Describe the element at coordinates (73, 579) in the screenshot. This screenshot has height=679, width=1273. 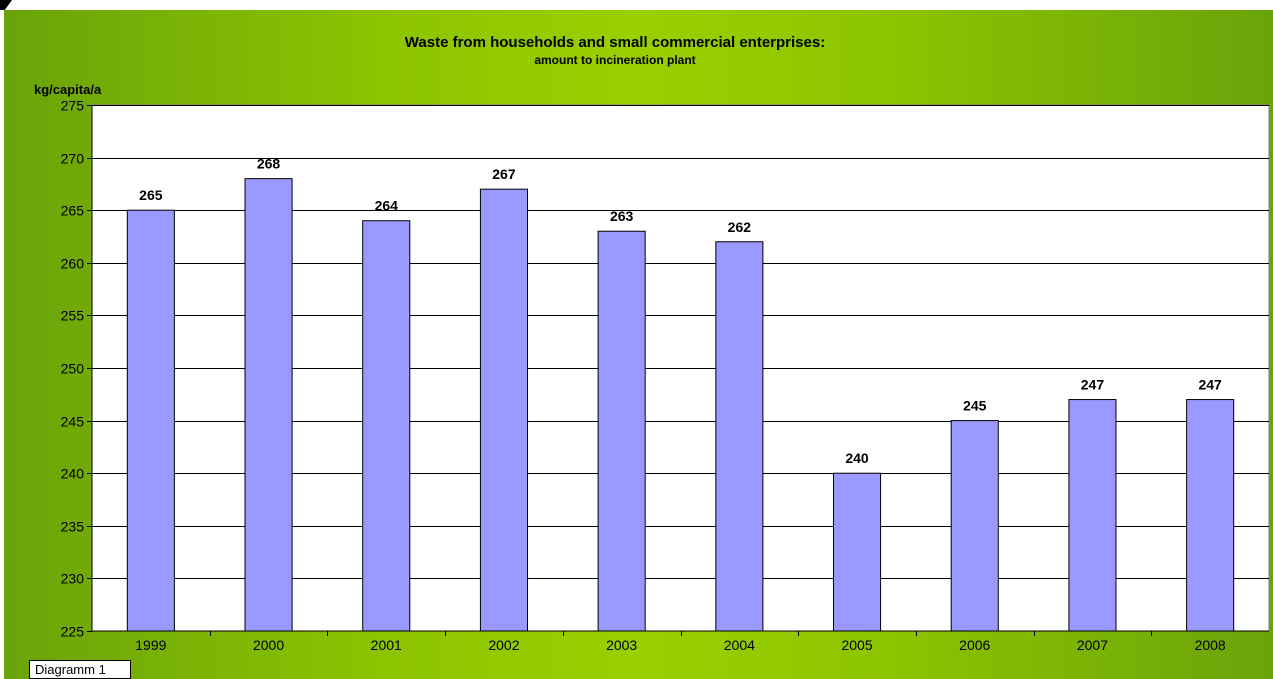
I see `y-tick-label: 230` at that location.